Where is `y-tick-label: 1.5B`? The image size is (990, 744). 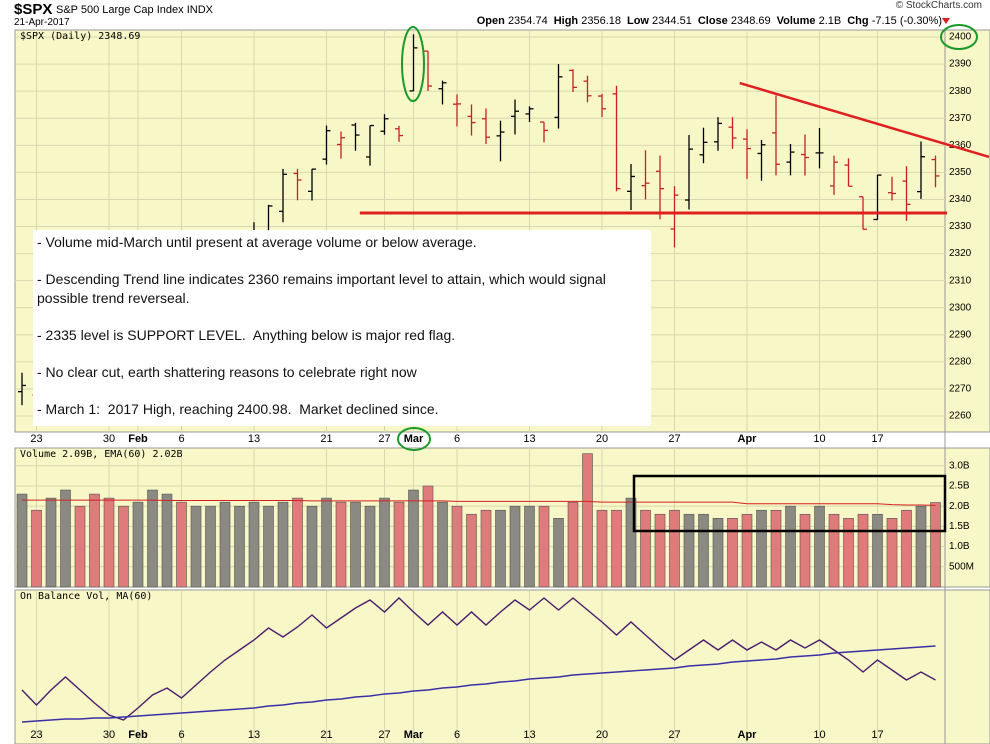
y-tick-label: 1.5B is located at coordinates (959, 526).